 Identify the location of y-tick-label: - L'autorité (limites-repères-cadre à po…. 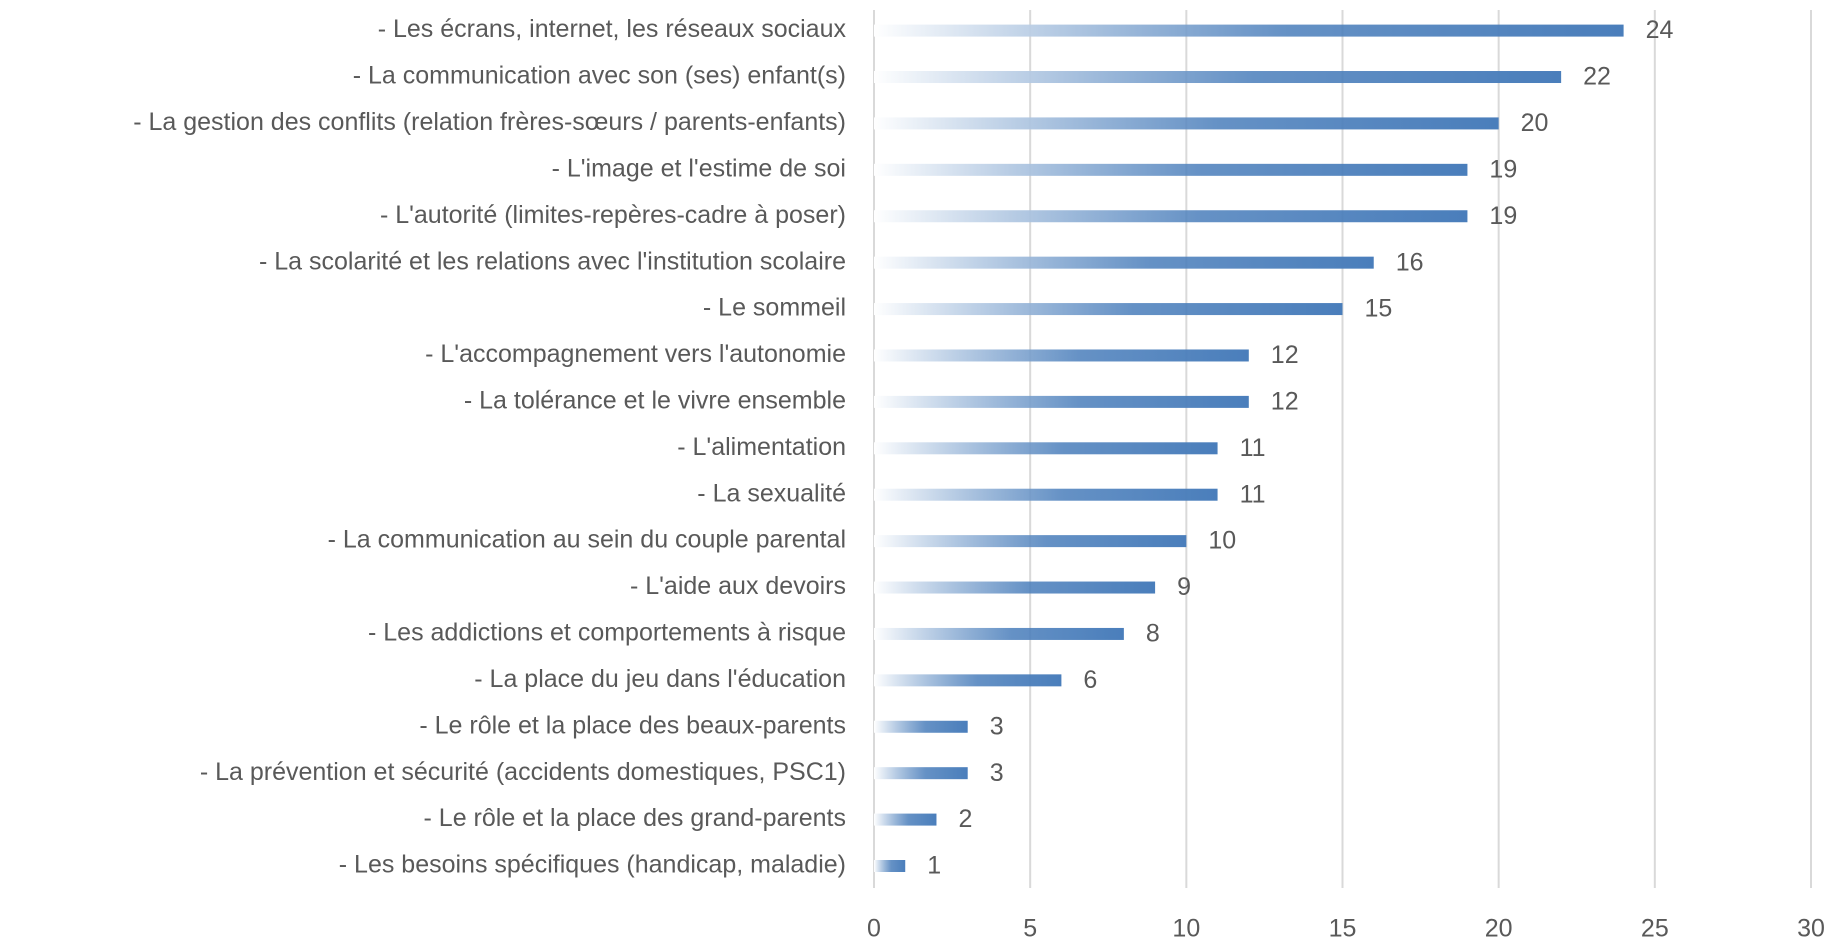
(613, 215).